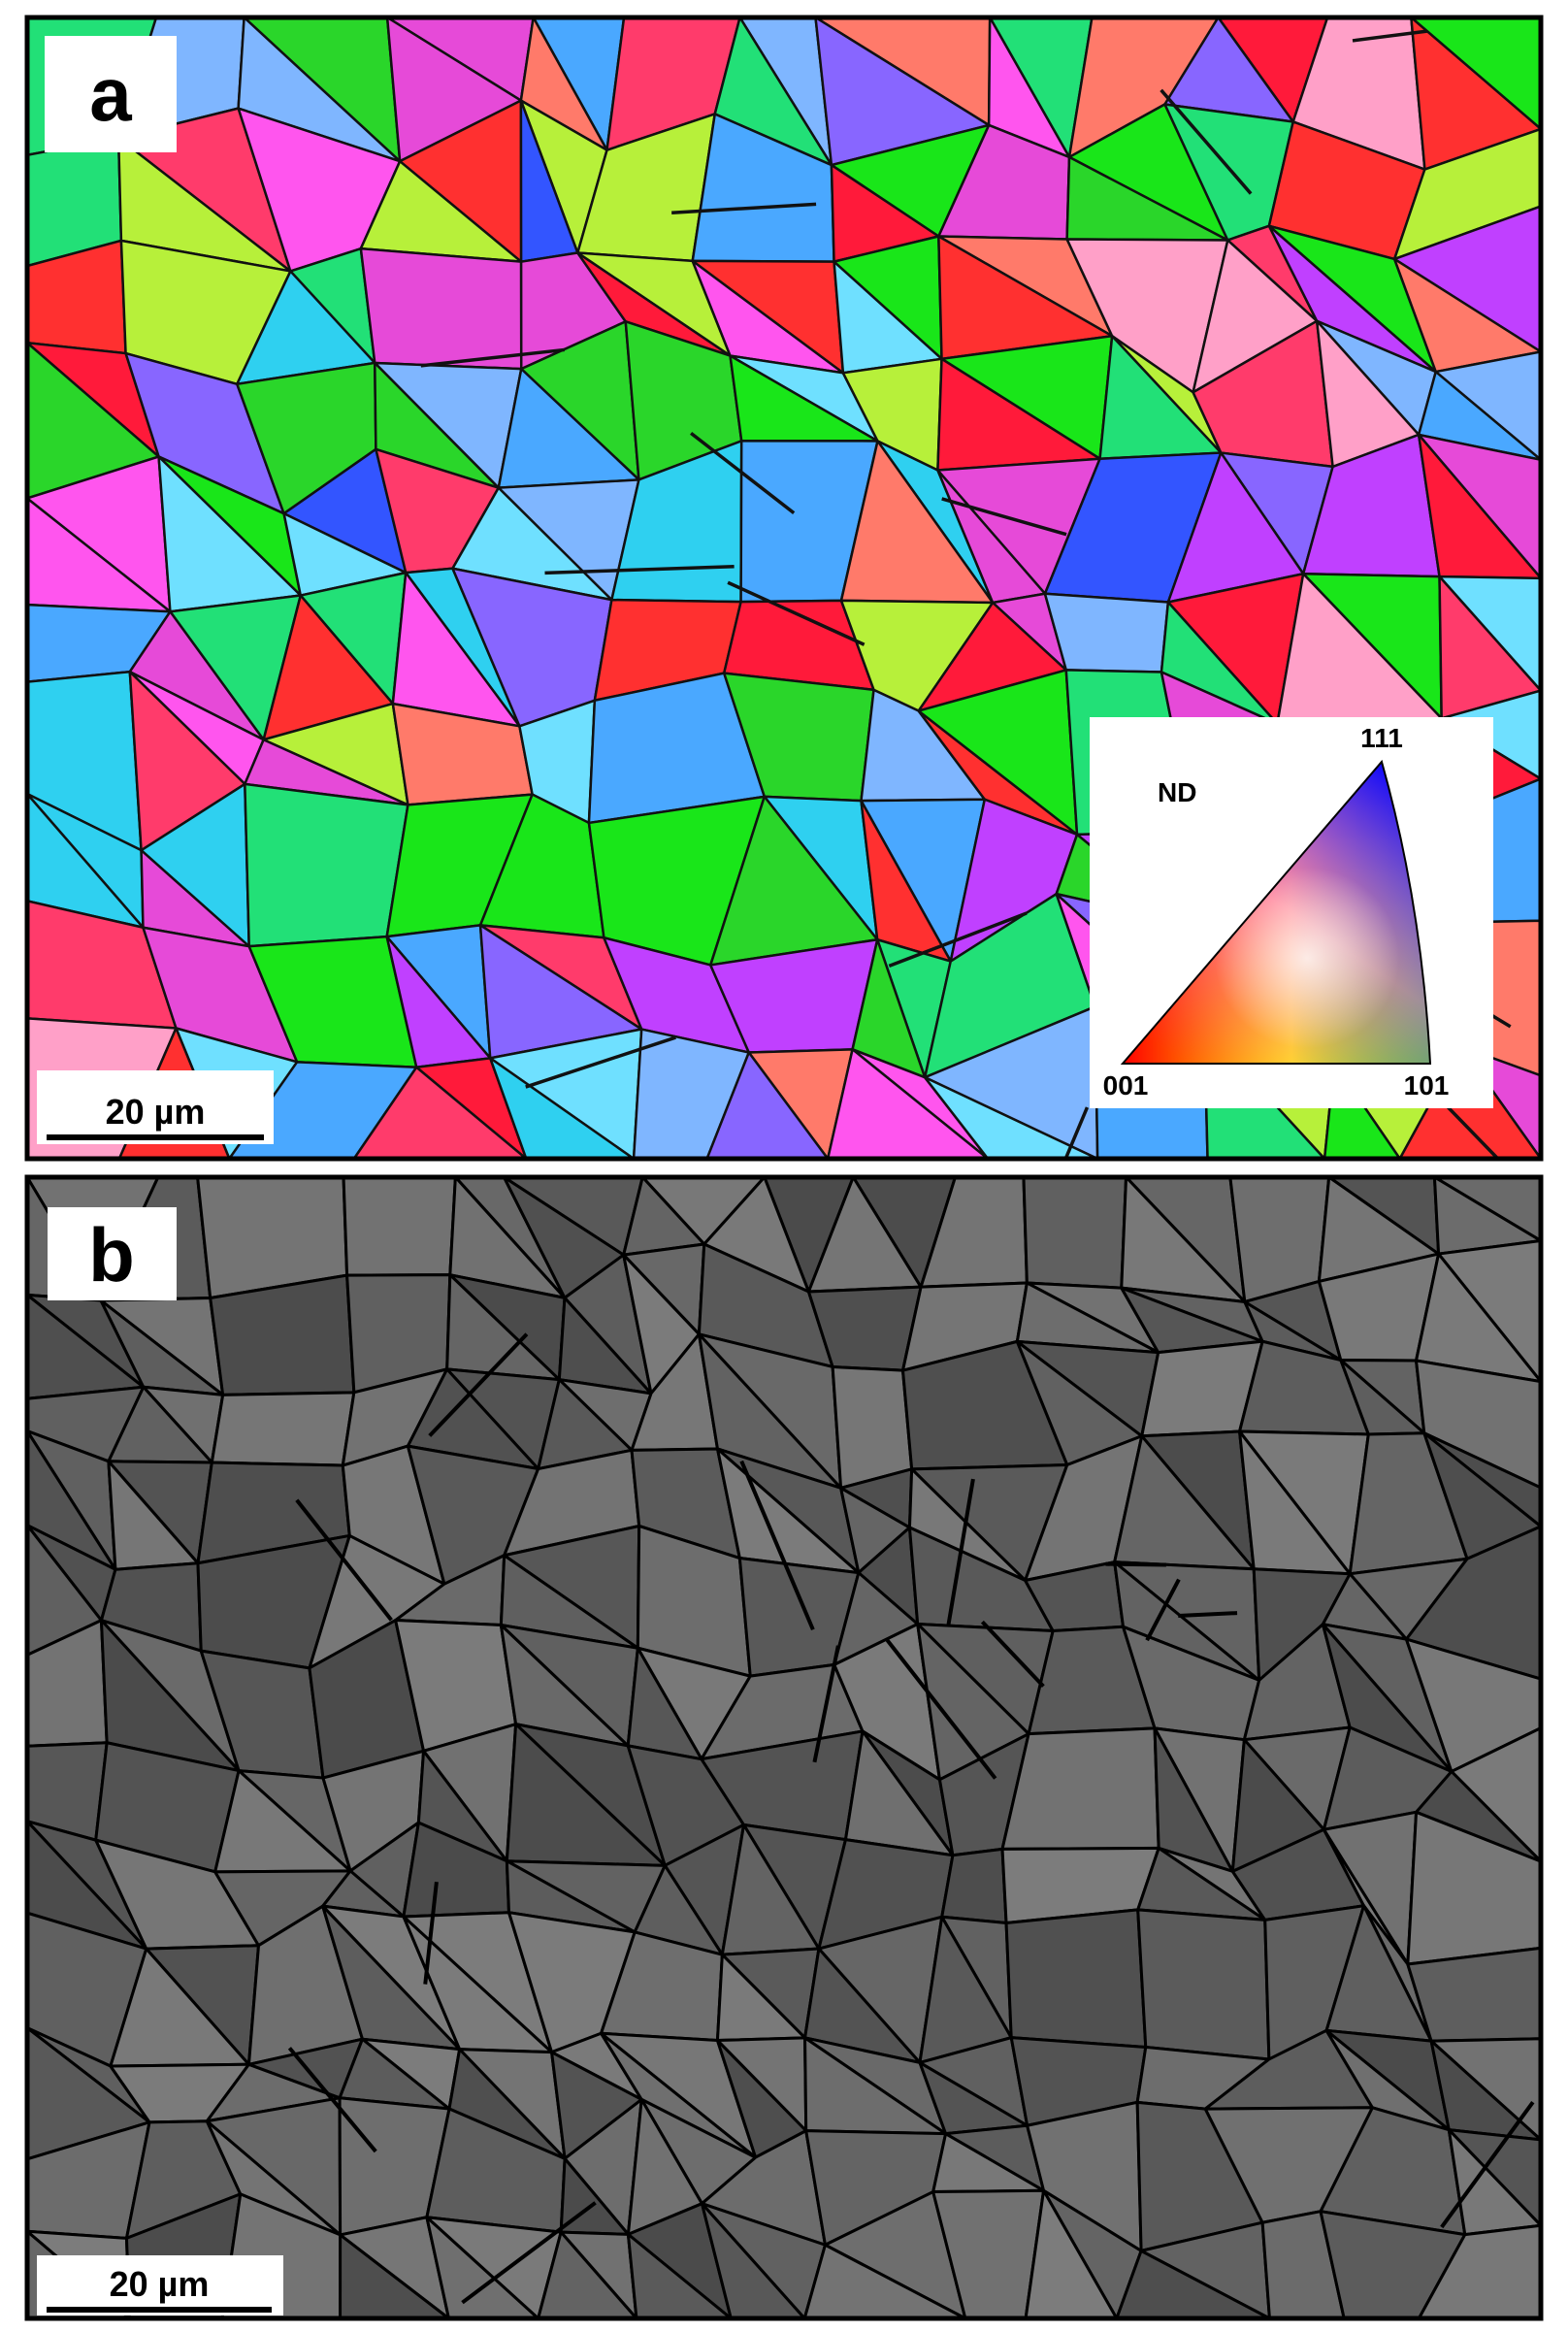 The width and height of the screenshot is (1568, 2332). Describe the element at coordinates (1126, 1085) in the screenshot. I see `legend-corner: 001` at that location.